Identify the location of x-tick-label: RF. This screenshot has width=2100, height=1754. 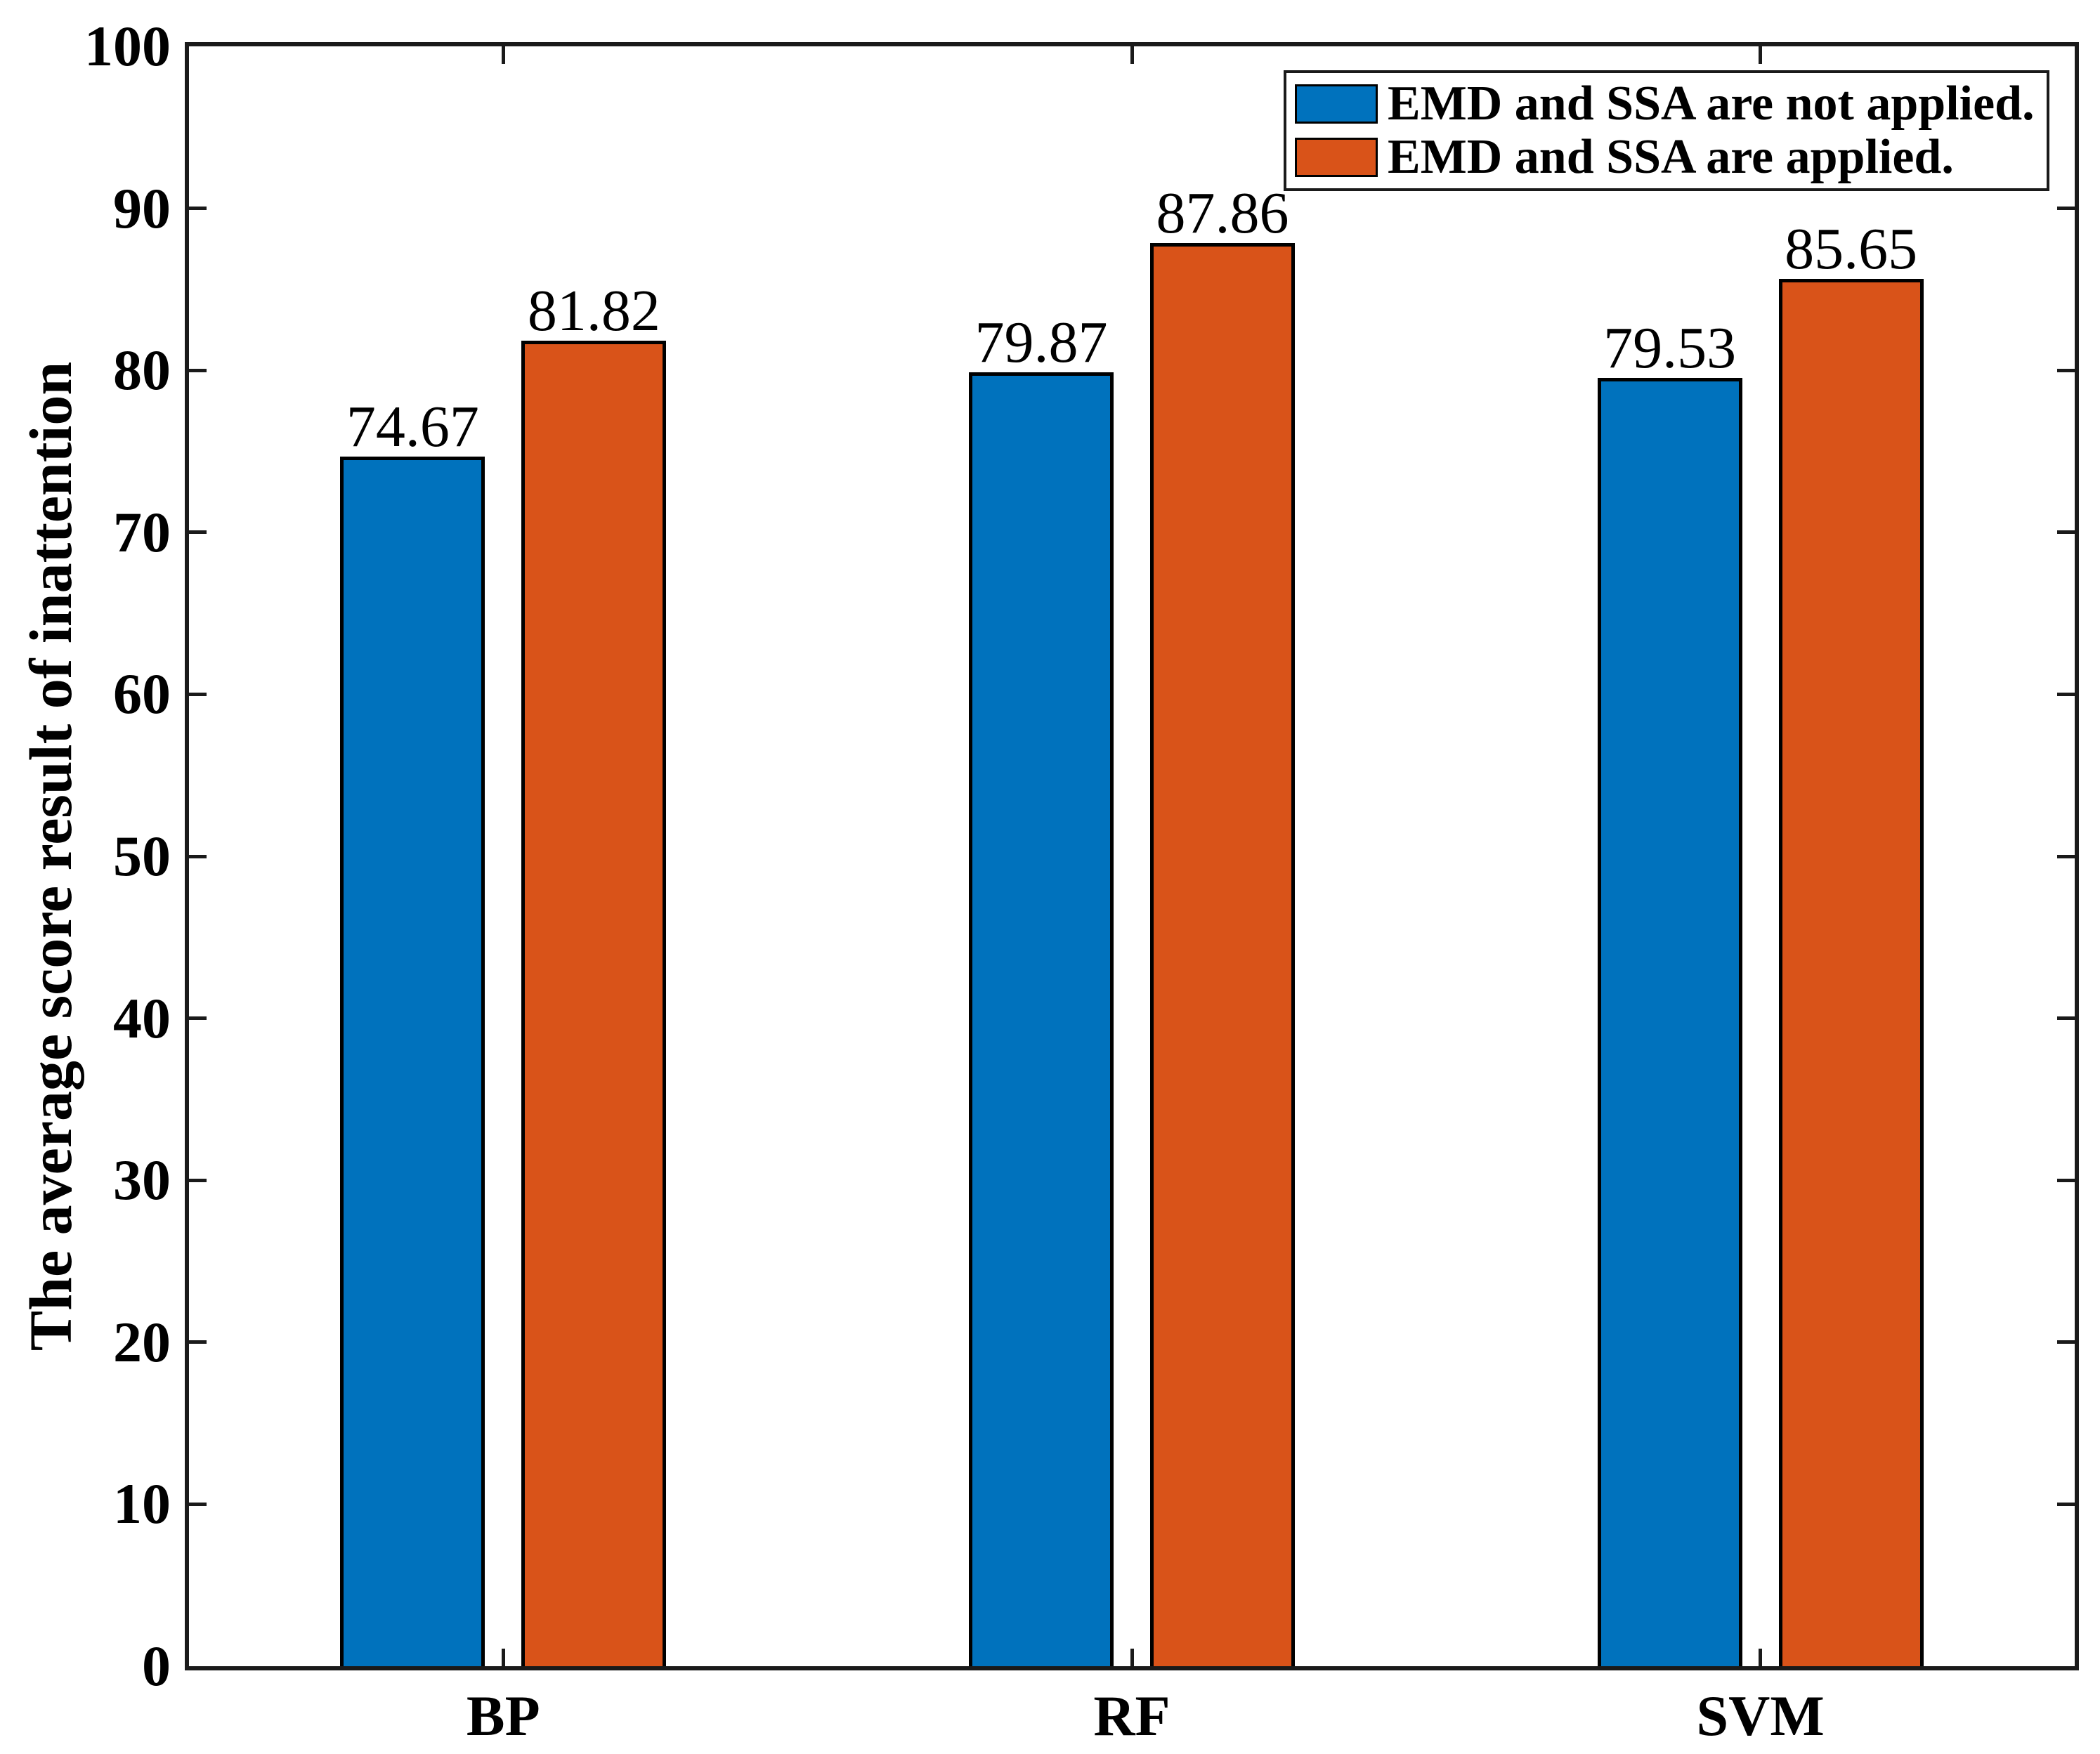
(1131, 1716).